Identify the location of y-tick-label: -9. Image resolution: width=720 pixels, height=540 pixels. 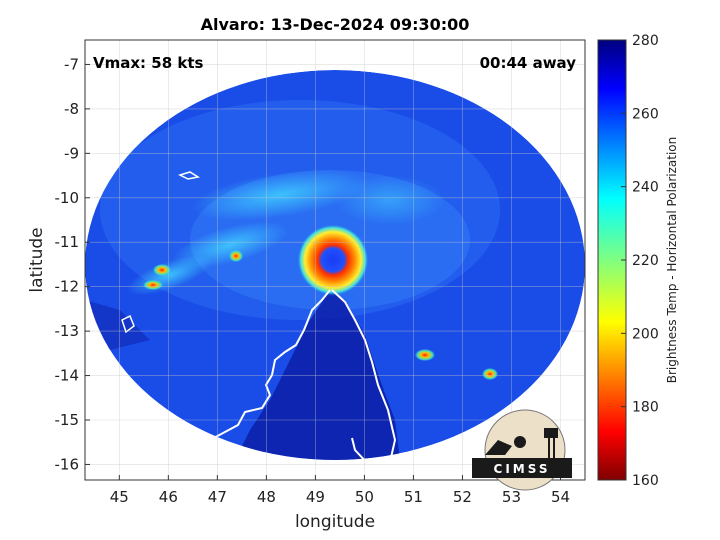
(71, 153).